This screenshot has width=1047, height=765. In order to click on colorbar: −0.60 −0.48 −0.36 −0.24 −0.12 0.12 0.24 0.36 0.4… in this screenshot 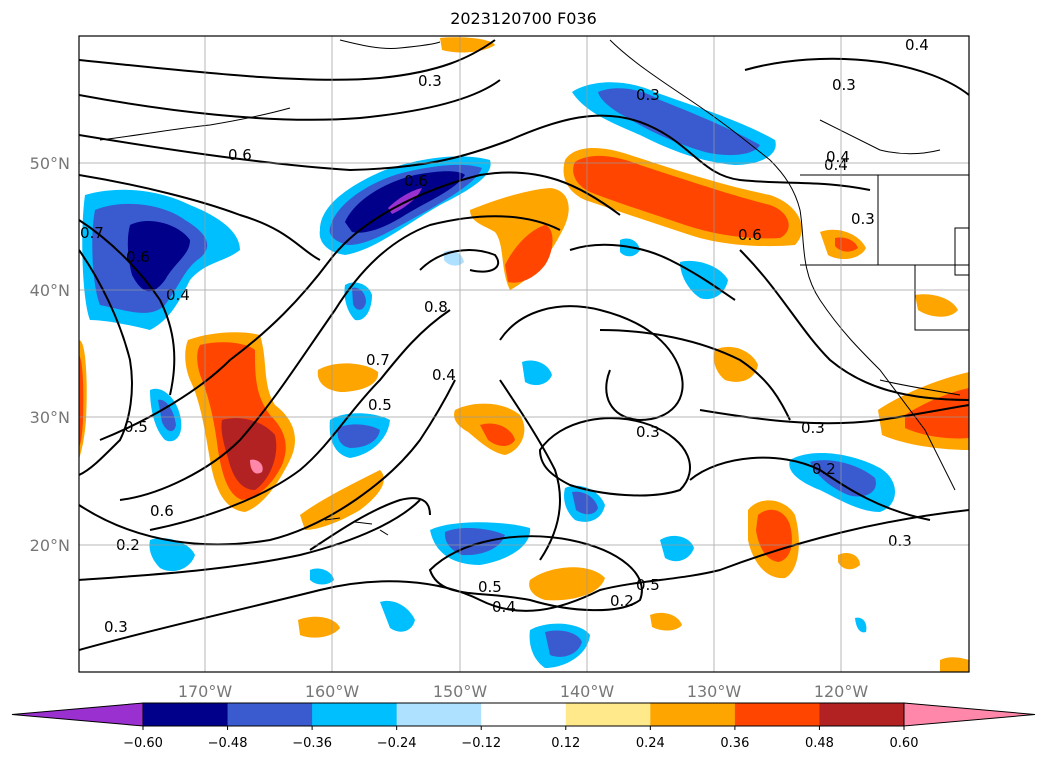, I will do `click(523, 726)`.